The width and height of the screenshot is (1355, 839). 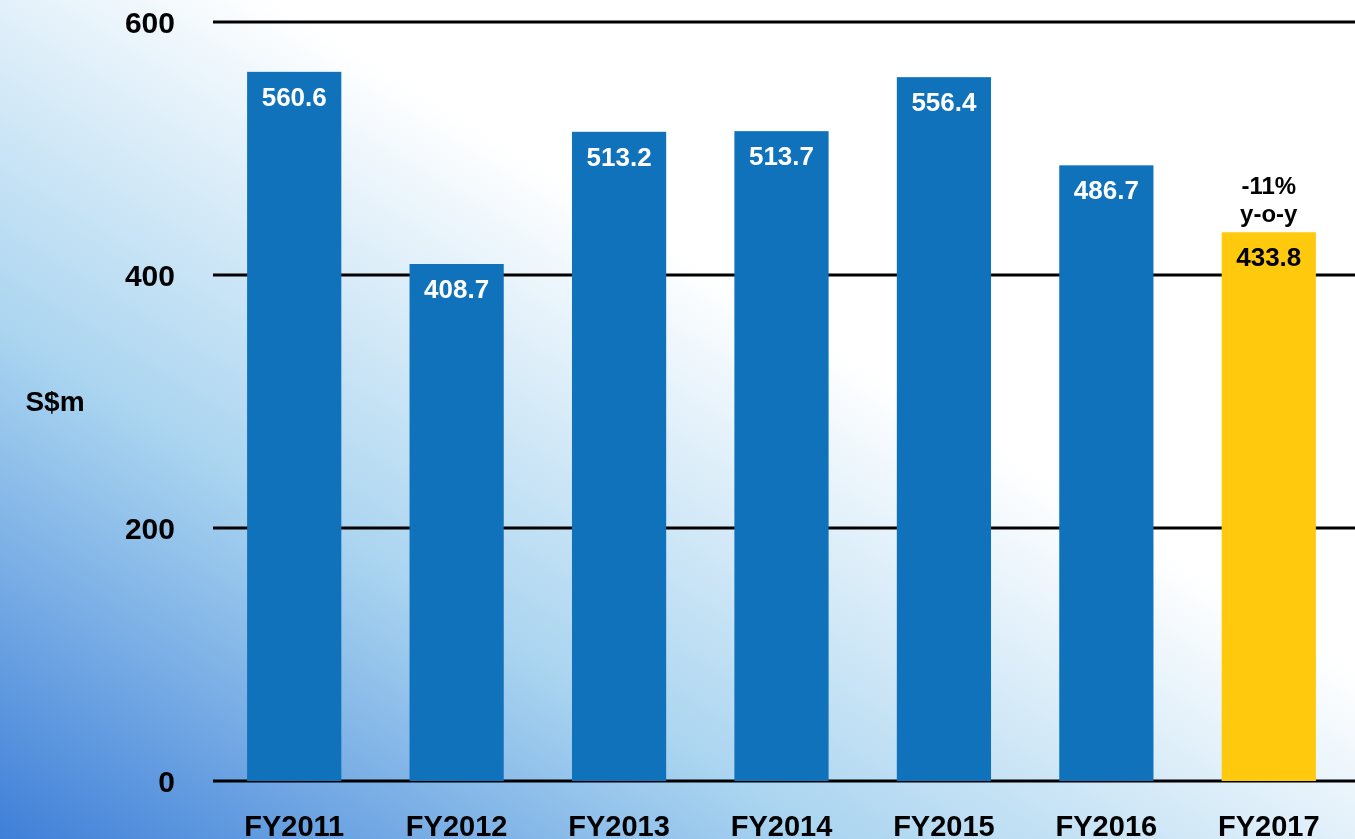 What do you see at coordinates (294, 96) in the screenshot?
I see `data-label: 560.6` at bounding box center [294, 96].